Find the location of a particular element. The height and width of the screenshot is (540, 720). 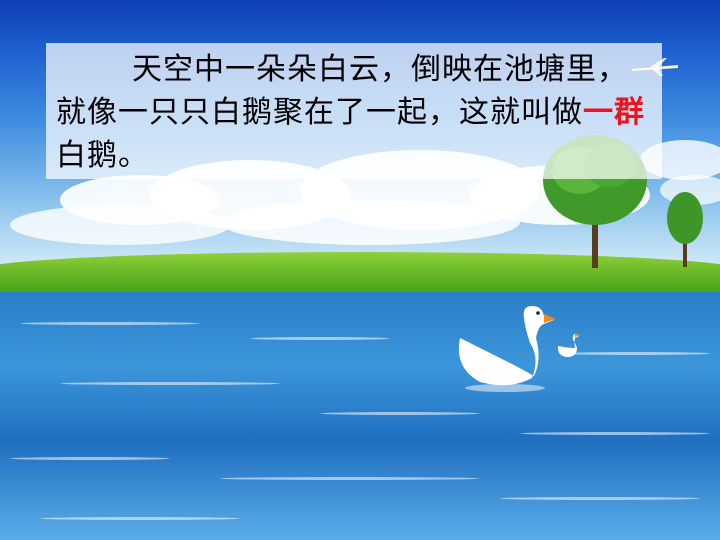

small-tree is located at coordinates (685, 229).